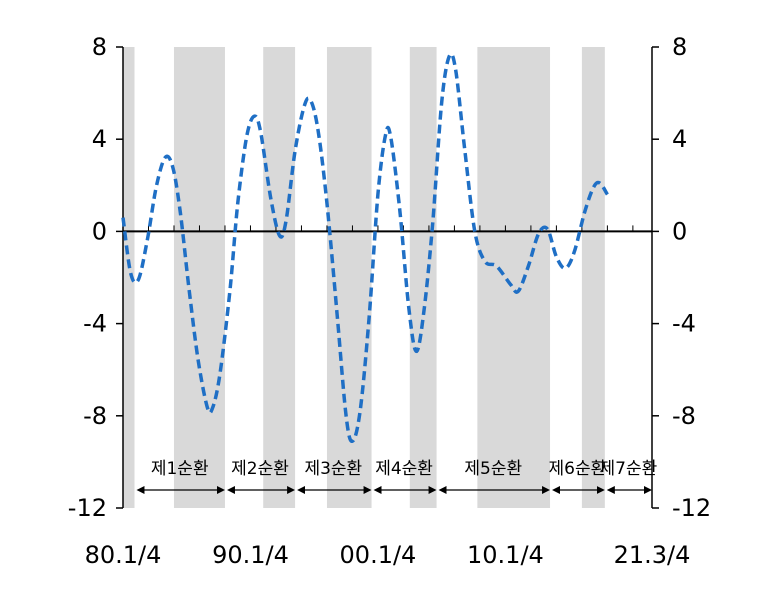 This screenshot has width=766, height=590. I want to click on cycle-label-3: 제3순환, so click(333, 469).